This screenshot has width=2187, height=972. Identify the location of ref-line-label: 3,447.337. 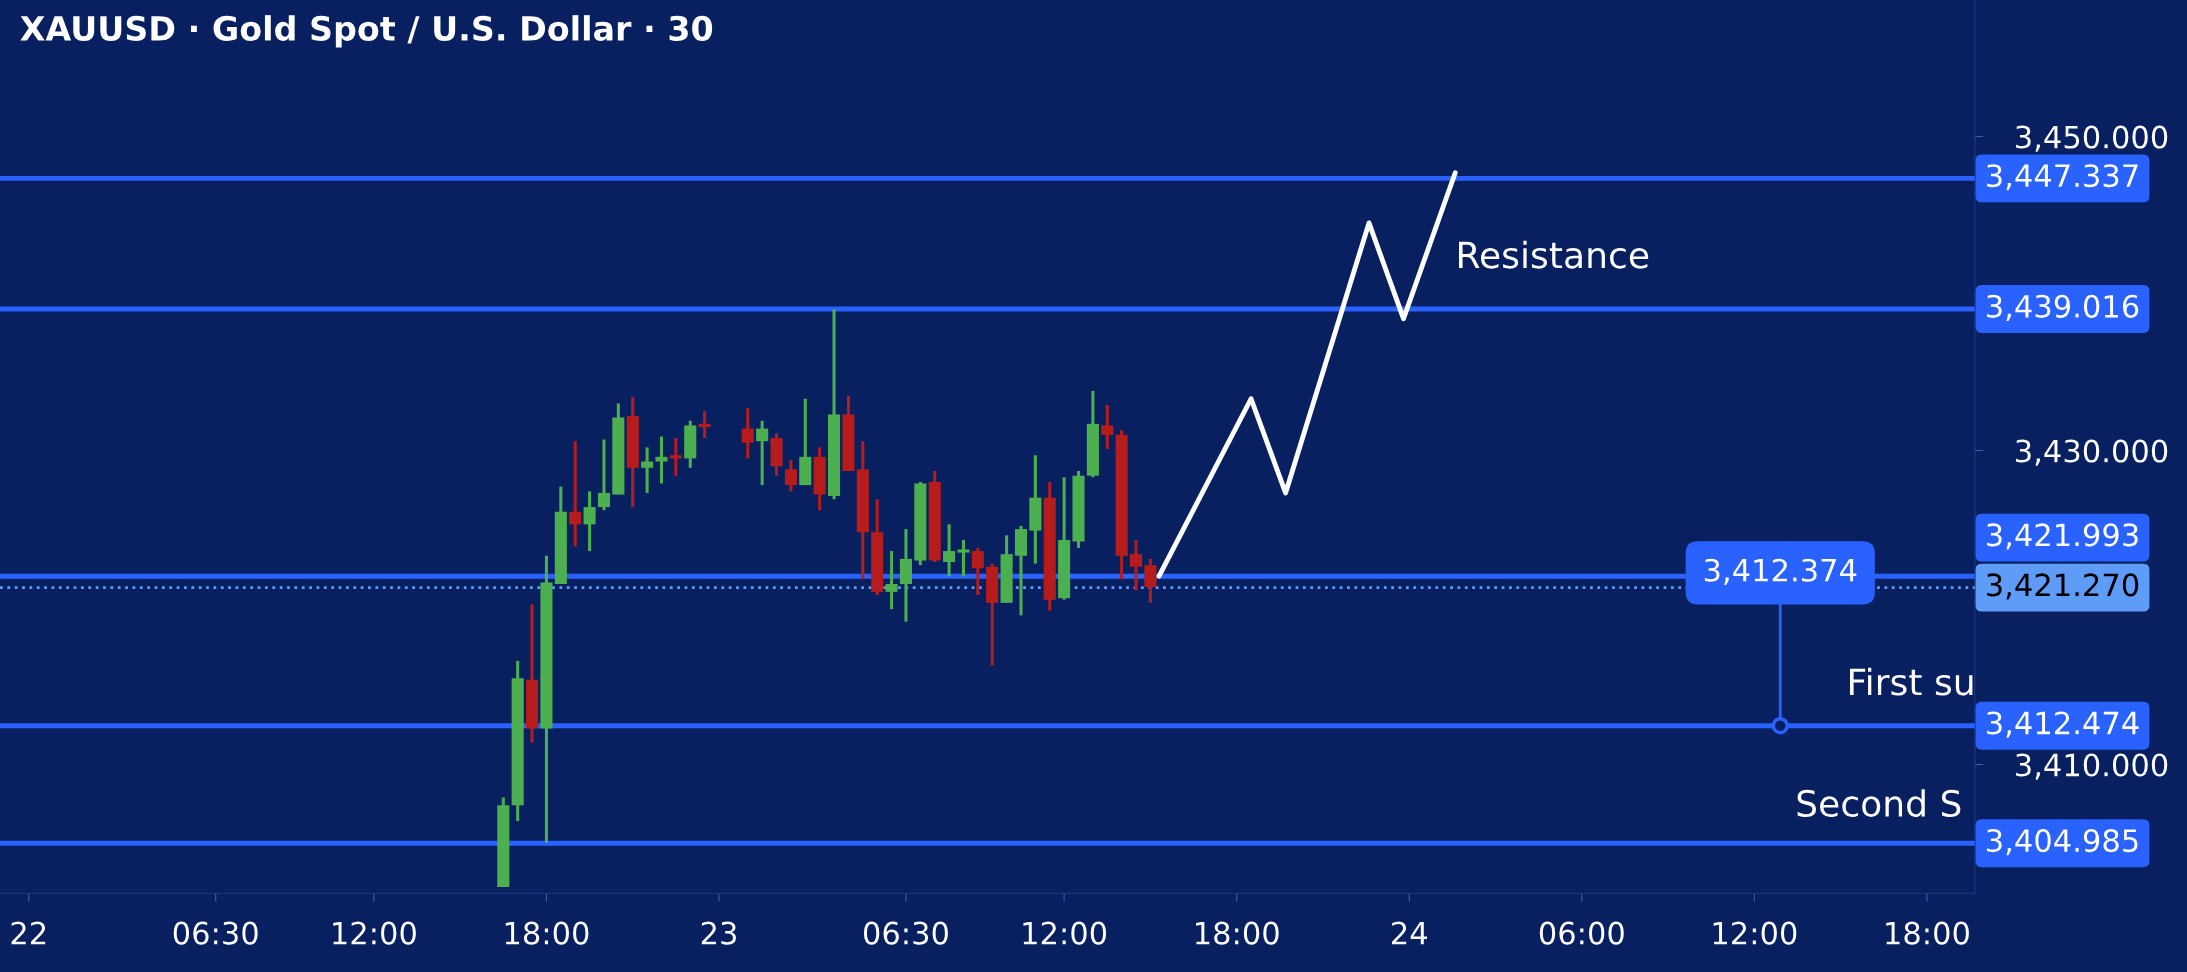
(2062, 177).